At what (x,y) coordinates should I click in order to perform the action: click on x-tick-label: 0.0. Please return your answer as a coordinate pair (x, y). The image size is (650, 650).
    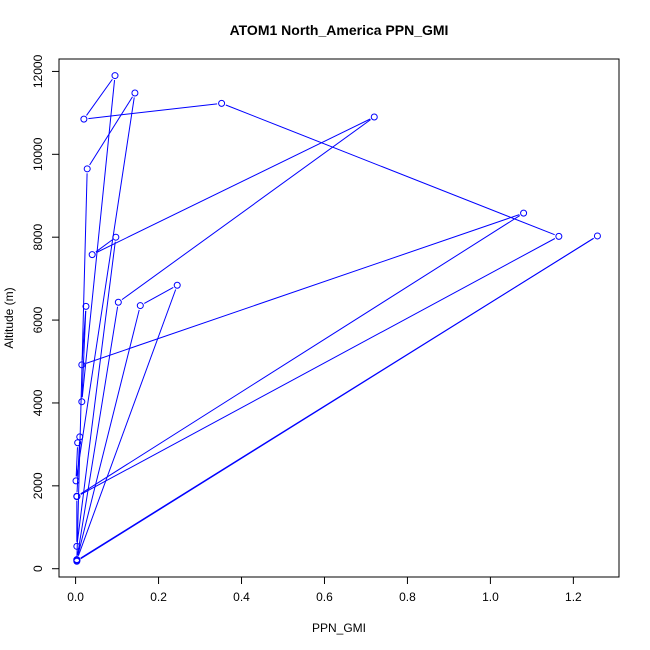
    Looking at the image, I should click on (75, 597).